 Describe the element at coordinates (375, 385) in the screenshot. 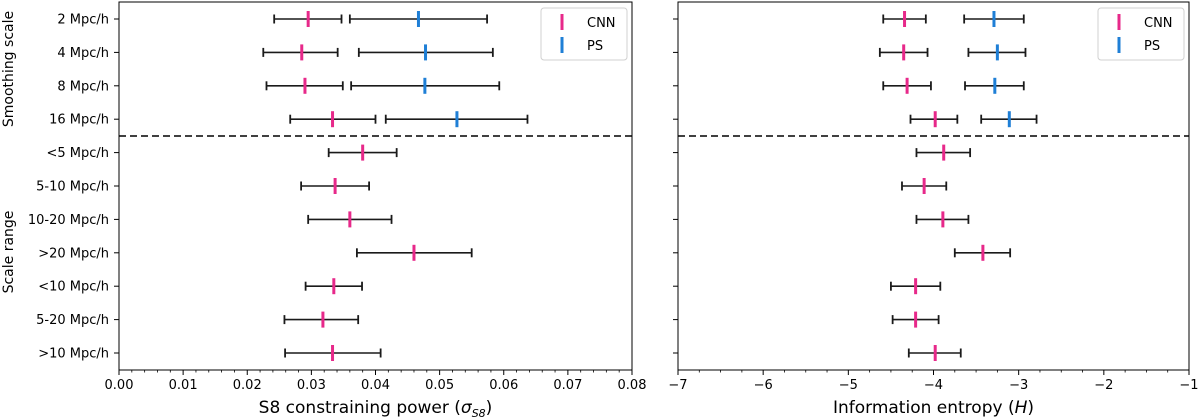

I see `x-tick-label: 0.04` at that location.